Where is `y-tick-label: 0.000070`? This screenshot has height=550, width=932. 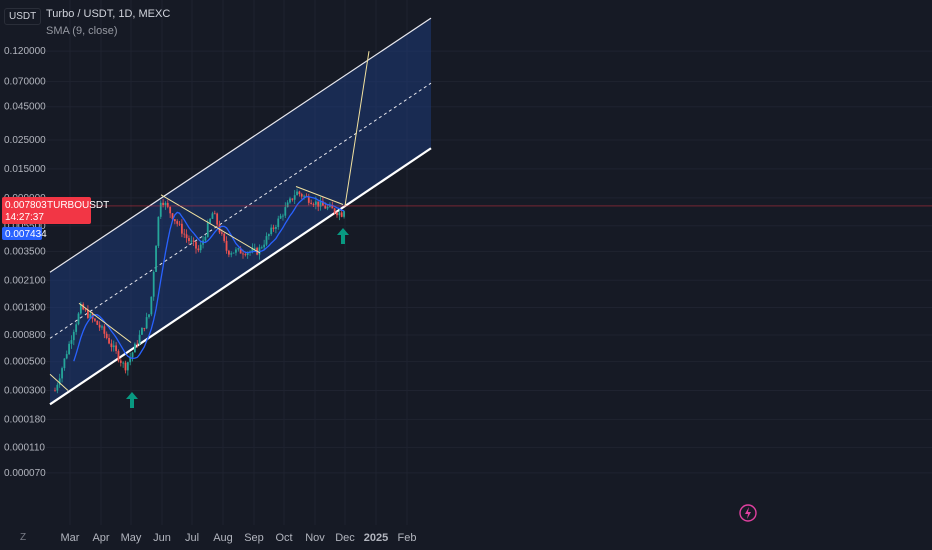
y-tick-label: 0.000070 is located at coordinates (25, 473).